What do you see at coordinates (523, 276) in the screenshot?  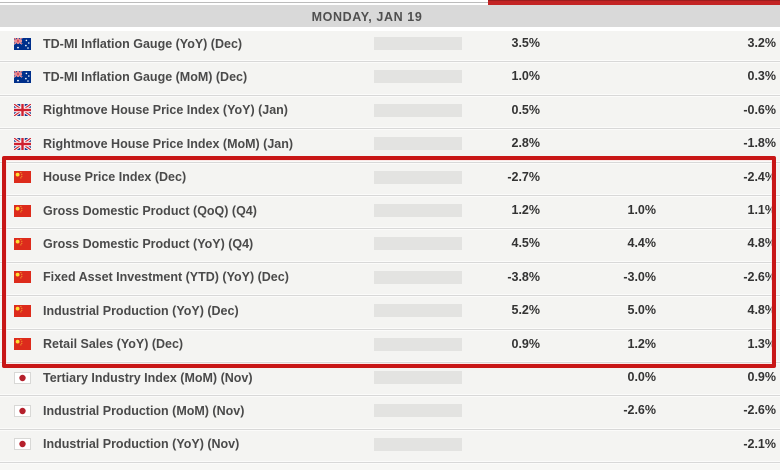 I see `actual-value: -3.8%` at bounding box center [523, 276].